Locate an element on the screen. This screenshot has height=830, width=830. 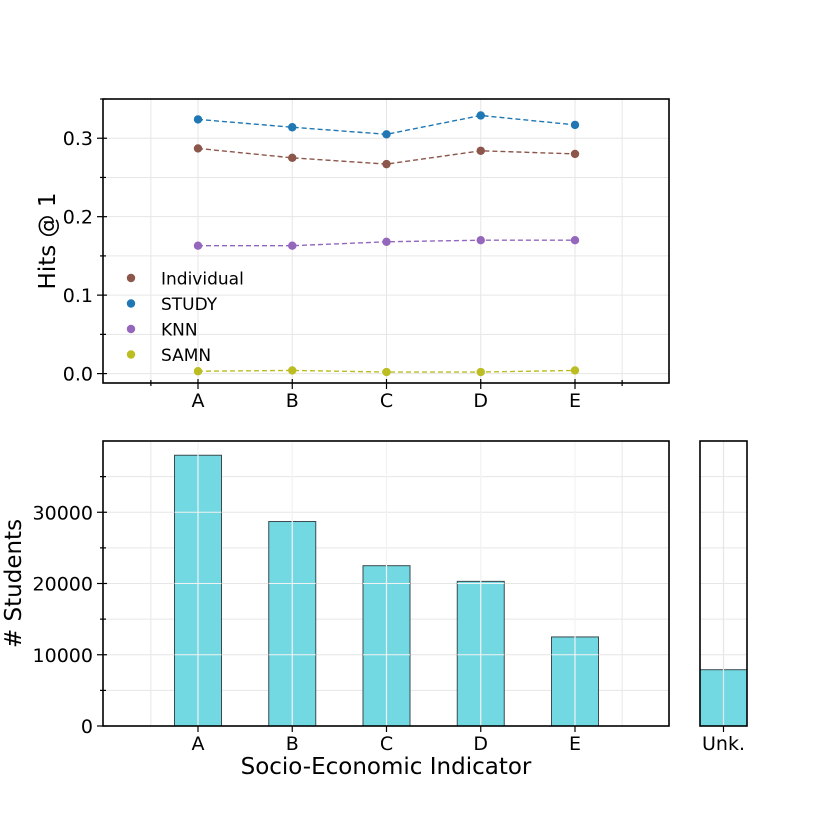
y-tick-label: 0.3 is located at coordinates (78, 139).